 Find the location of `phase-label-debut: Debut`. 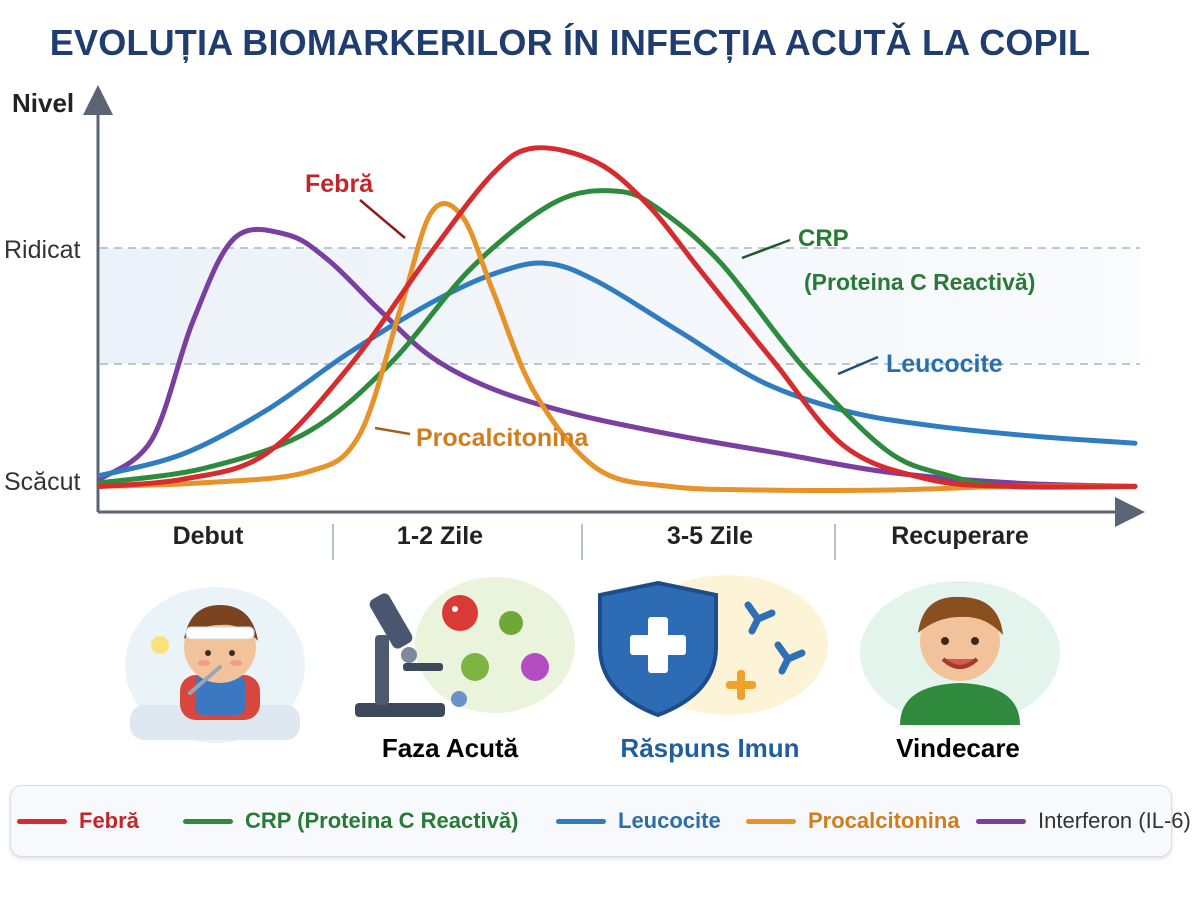

phase-label-debut: Debut is located at coordinates (208, 536).